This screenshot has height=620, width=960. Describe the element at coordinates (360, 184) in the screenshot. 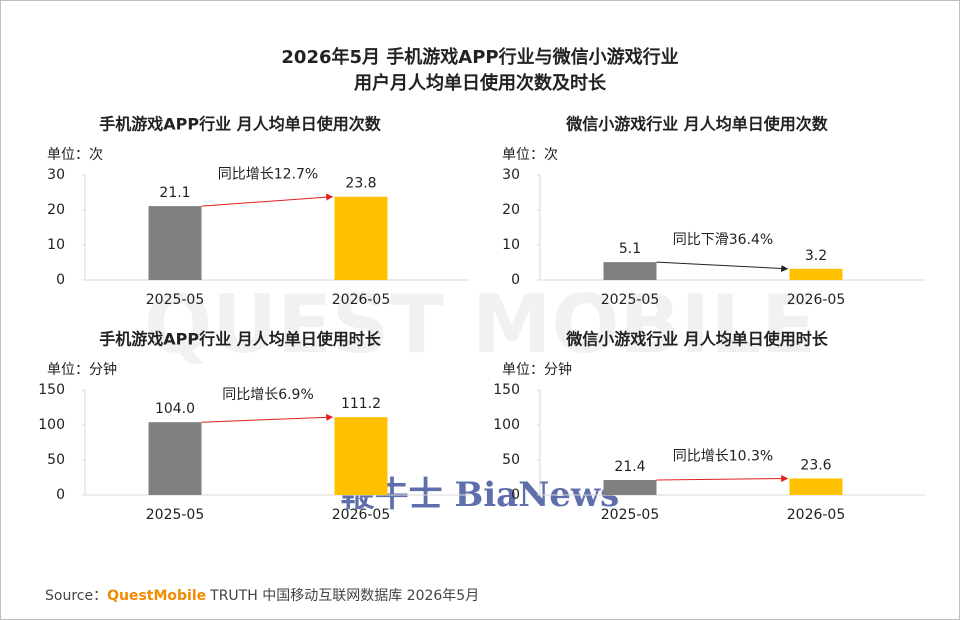

I see `value-label: 23.8` at that location.